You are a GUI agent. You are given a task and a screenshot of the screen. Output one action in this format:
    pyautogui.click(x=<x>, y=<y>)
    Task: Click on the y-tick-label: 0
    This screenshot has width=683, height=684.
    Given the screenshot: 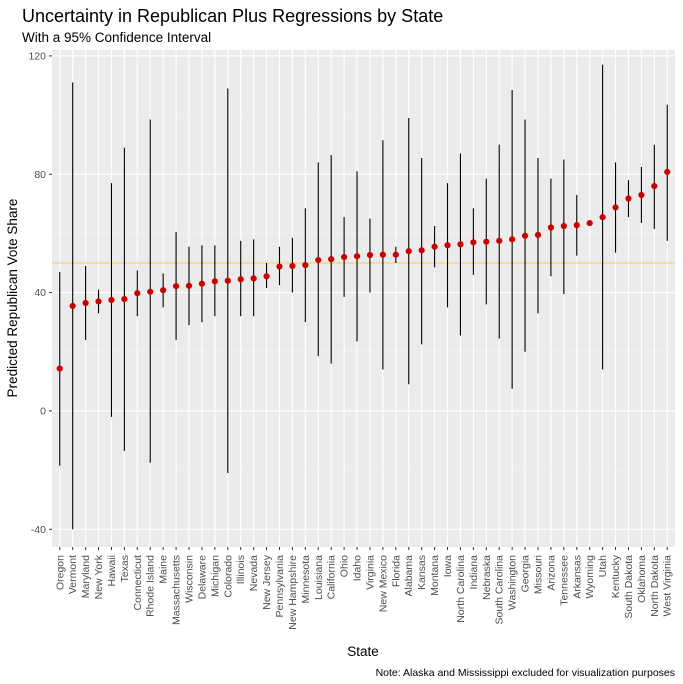 What is the action you would take?
    pyautogui.click(x=43, y=411)
    